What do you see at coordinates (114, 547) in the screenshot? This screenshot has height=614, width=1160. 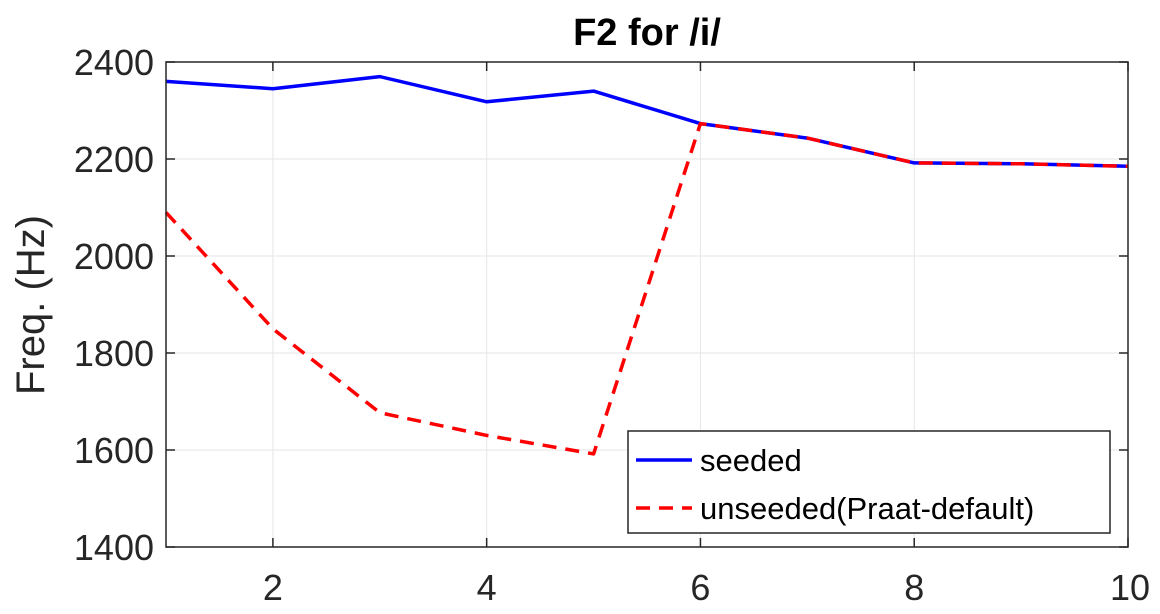 I see `y-tick-label: 1400` at bounding box center [114, 547].